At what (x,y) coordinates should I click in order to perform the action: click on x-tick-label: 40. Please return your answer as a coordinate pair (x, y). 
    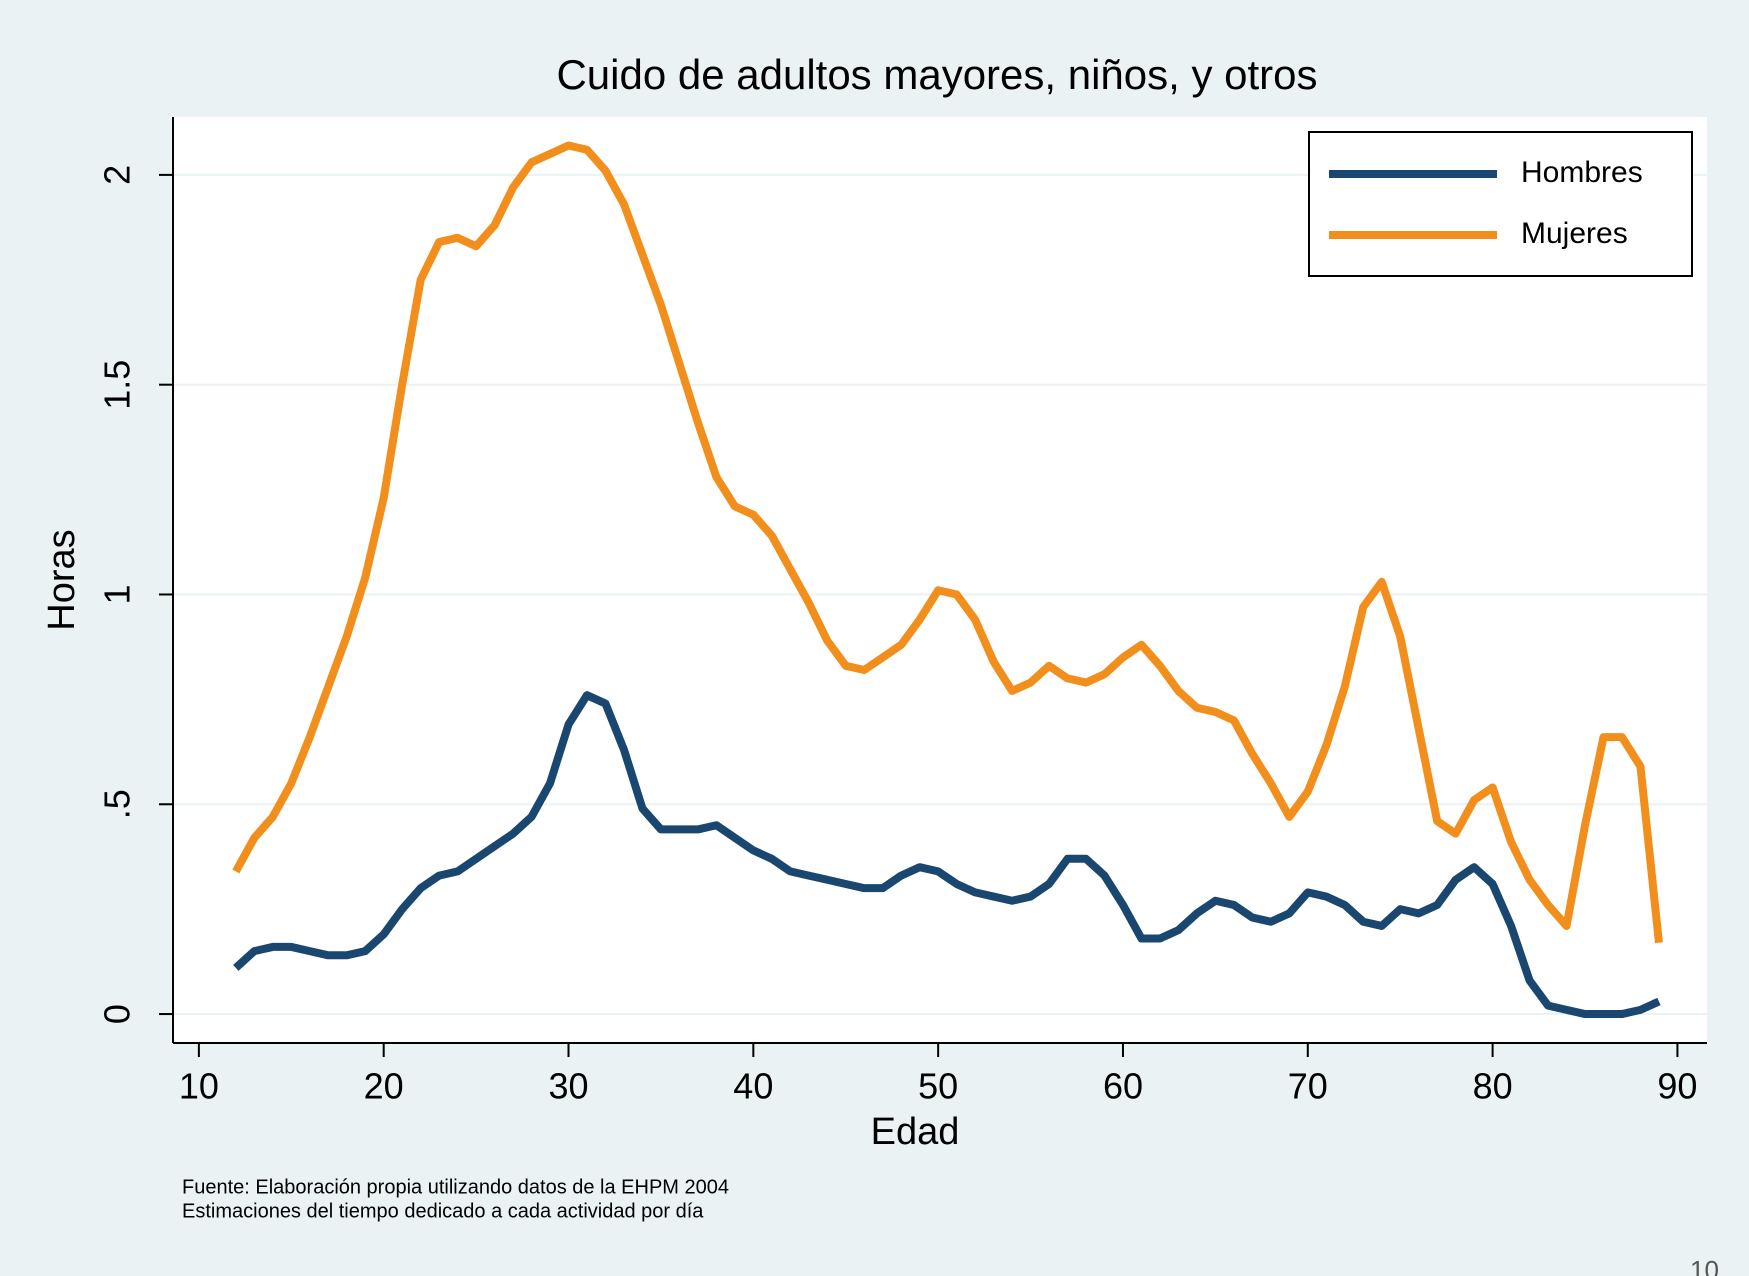
    Looking at the image, I should click on (753, 1086).